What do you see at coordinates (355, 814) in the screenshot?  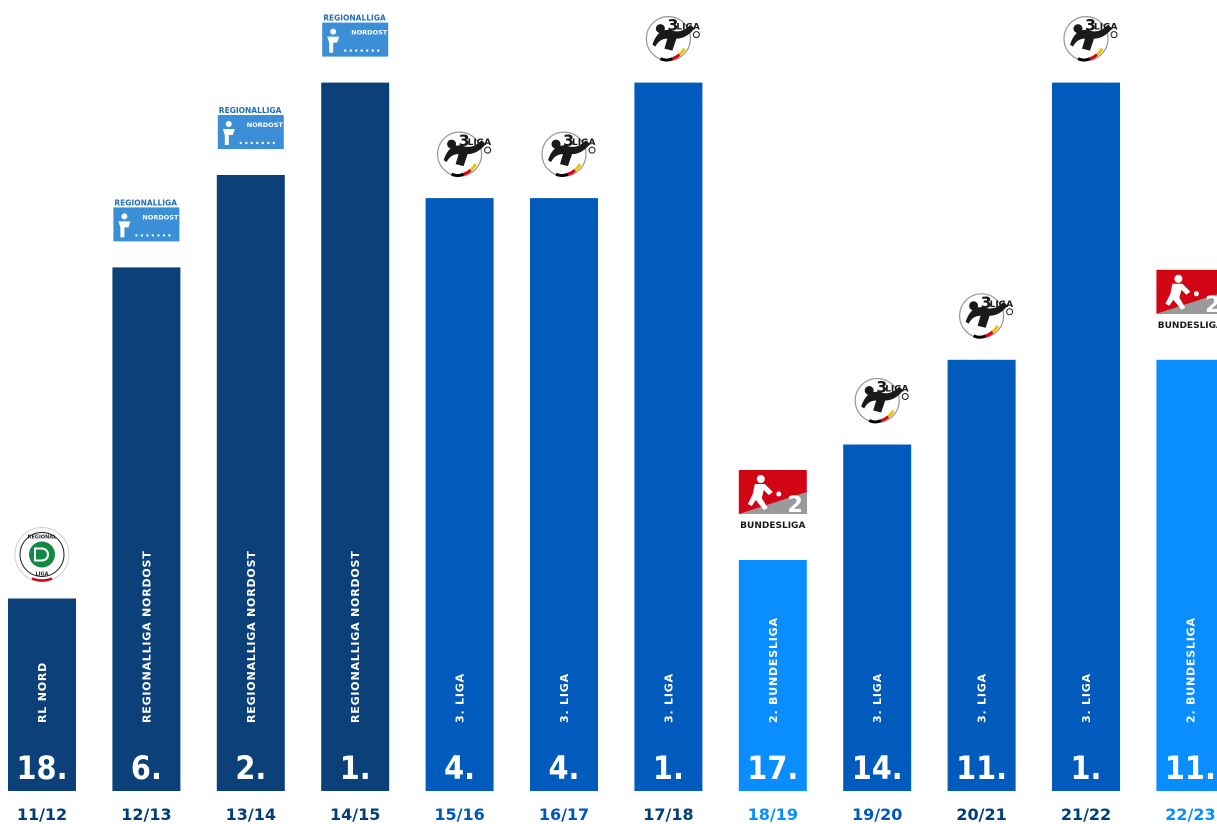 I see `season-label: 14/15` at bounding box center [355, 814].